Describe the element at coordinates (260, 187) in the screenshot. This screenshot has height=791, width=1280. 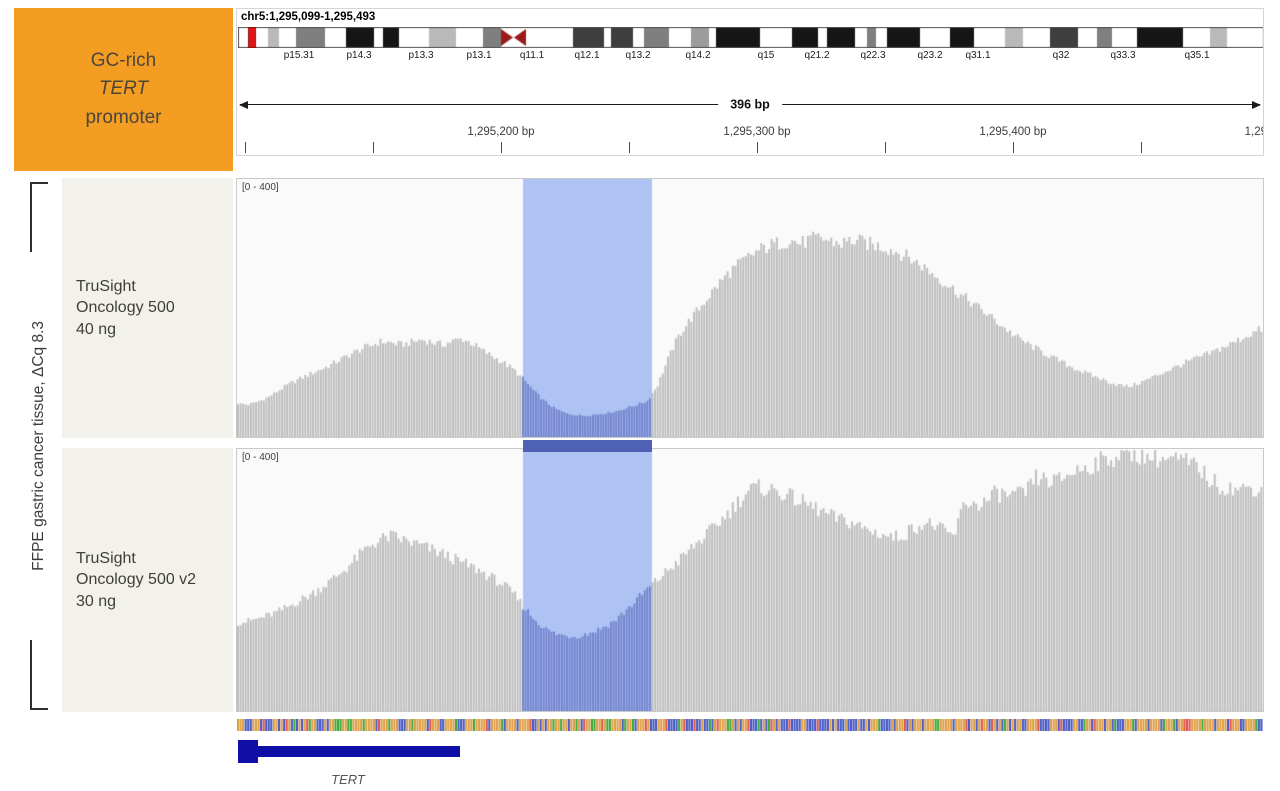
I see `track1-range-label: [0 - 400]` at that location.